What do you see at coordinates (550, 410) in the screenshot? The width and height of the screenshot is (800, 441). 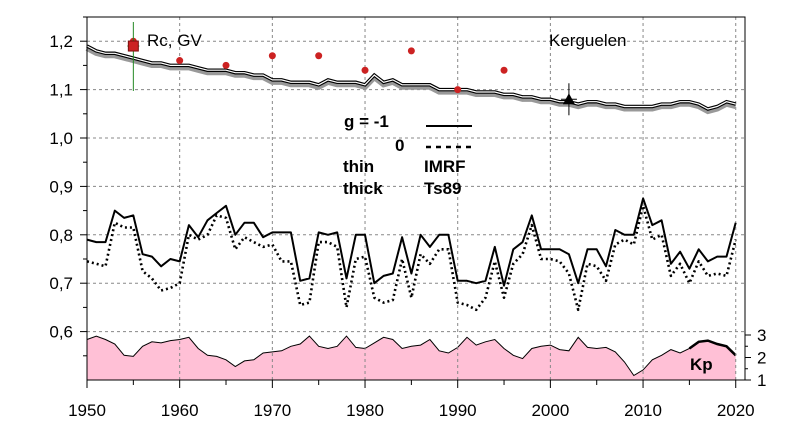 I see `x-tick-label: 2000` at bounding box center [550, 410].